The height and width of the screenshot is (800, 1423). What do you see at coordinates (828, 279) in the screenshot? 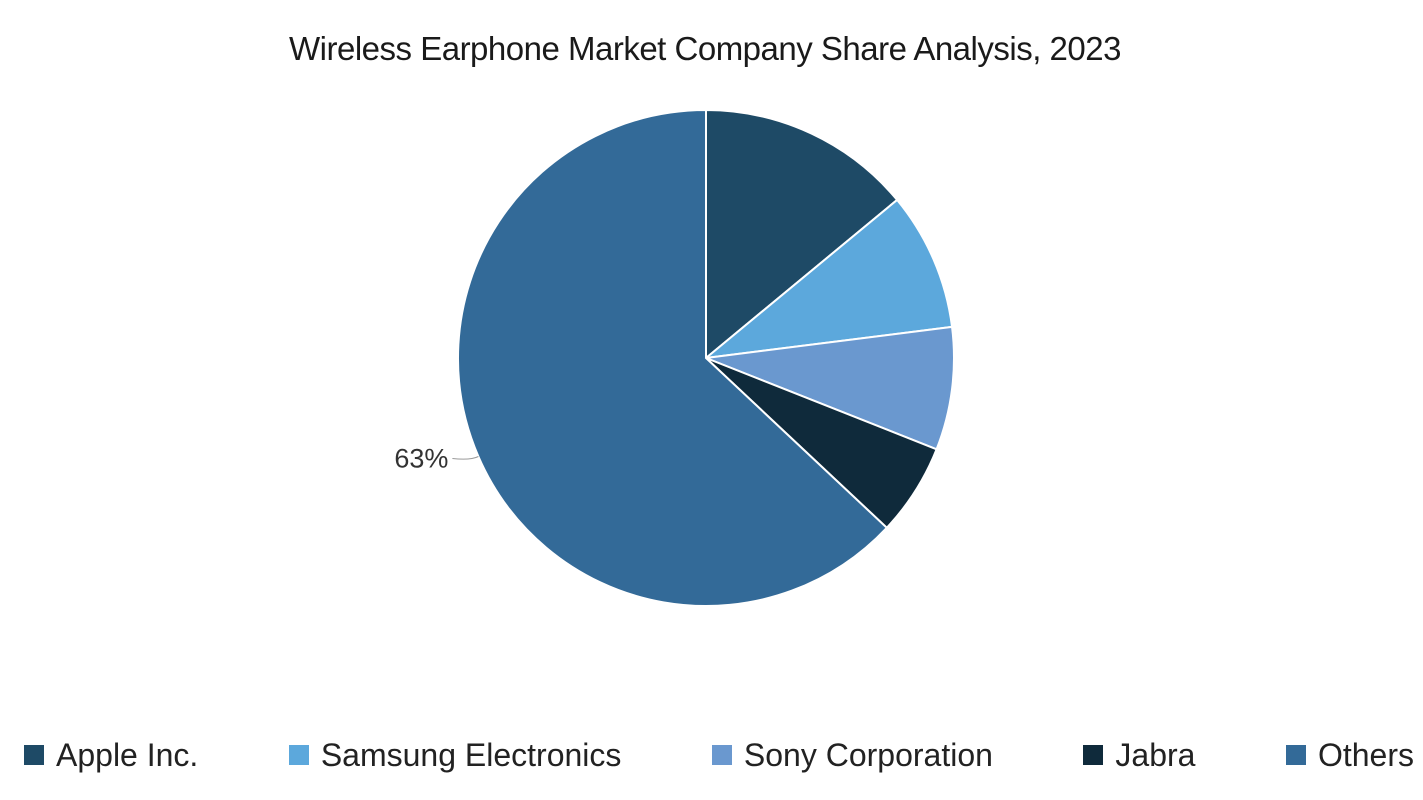
I see `pie-slice-samsung-electronics` at bounding box center [828, 279].